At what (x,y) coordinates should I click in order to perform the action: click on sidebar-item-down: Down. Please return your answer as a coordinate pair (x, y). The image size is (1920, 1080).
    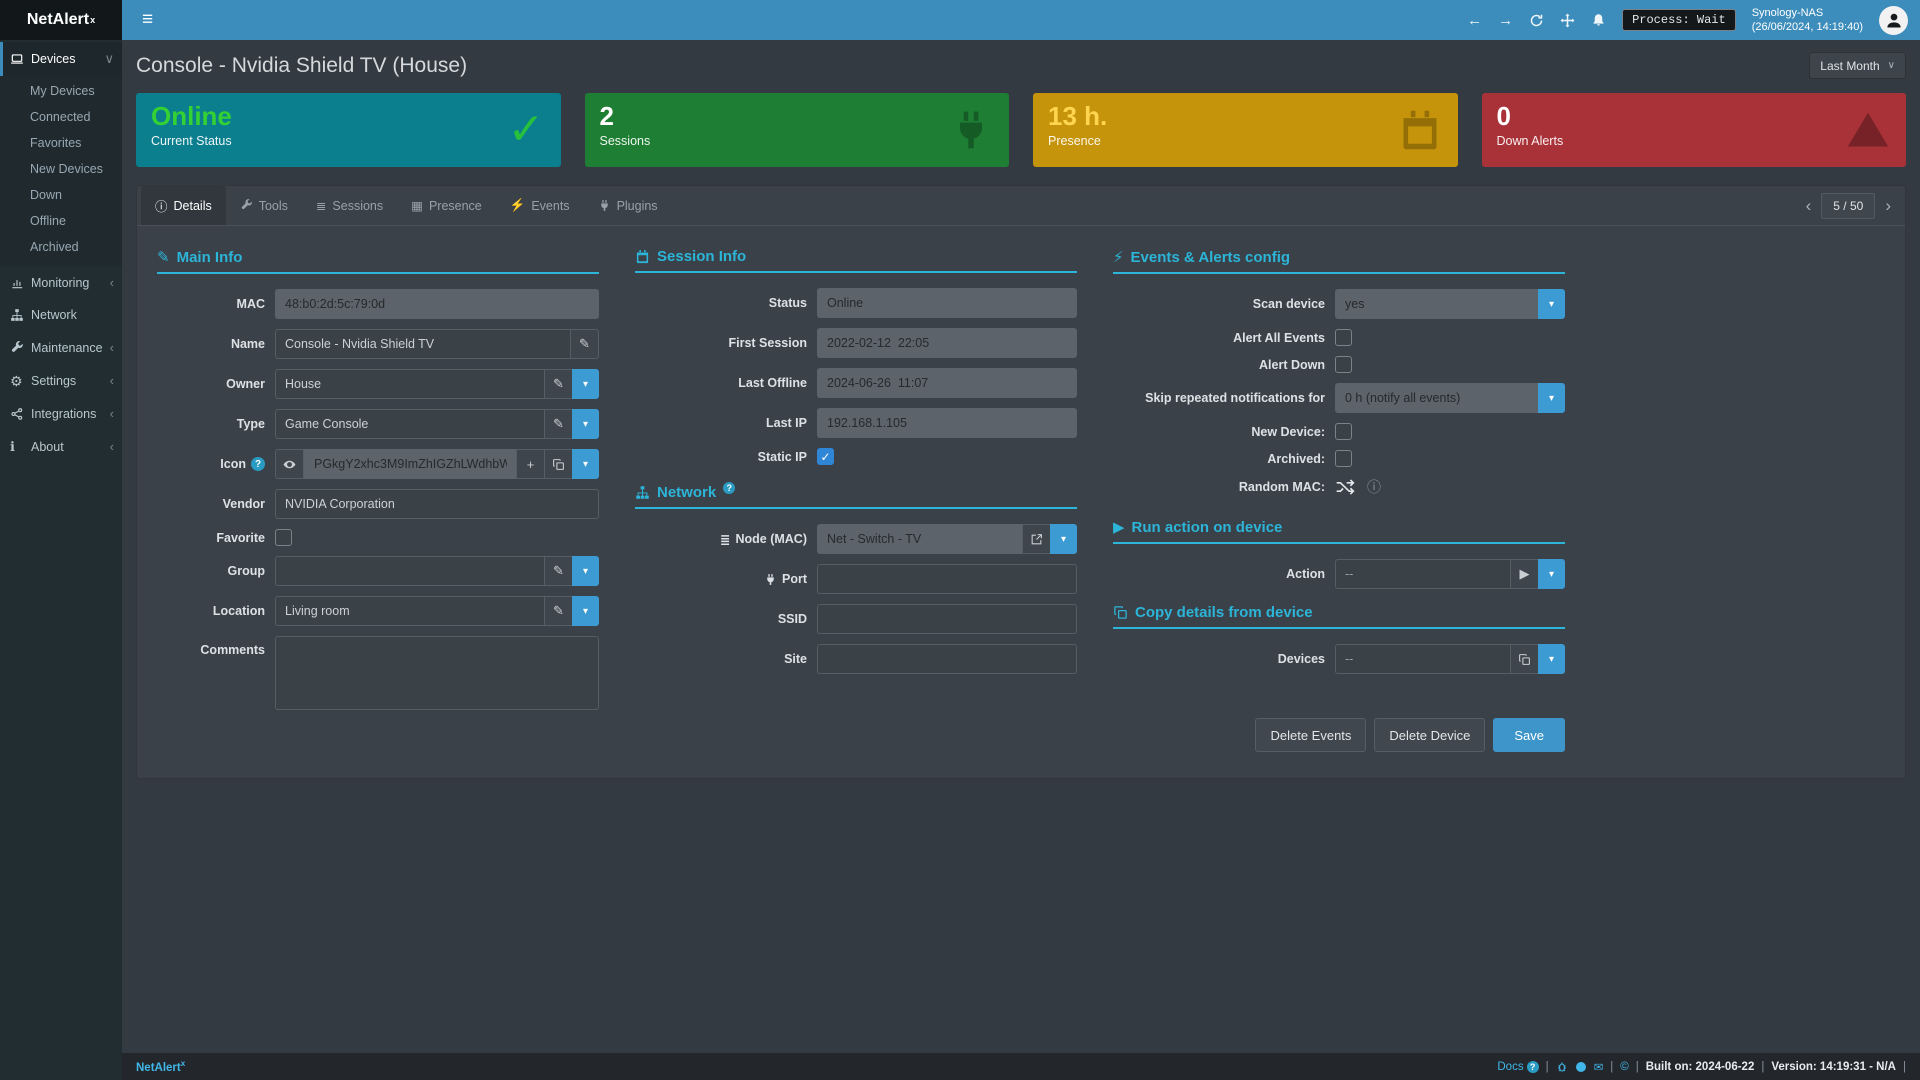
    Looking at the image, I should click on (46, 195).